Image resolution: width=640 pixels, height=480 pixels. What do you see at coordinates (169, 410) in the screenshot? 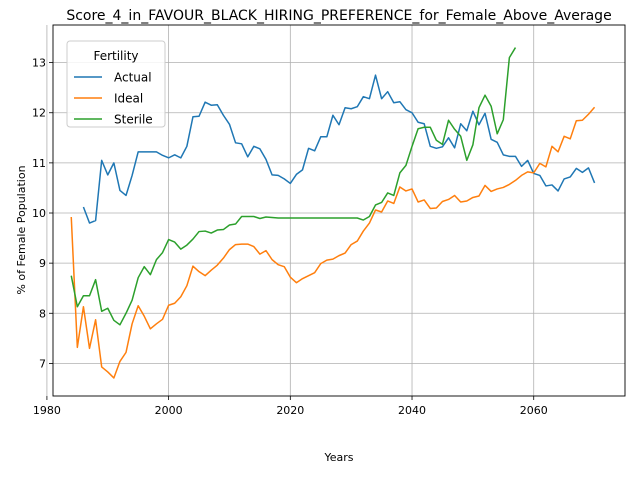
I see `x-tick-label: 2000` at bounding box center [169, 410].